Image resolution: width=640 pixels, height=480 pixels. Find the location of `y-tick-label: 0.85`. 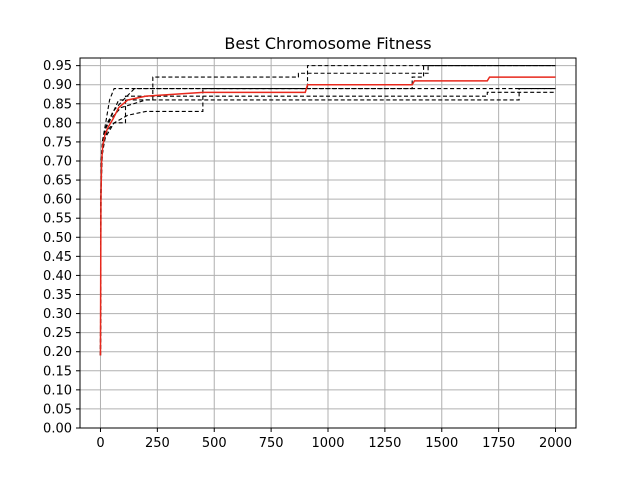

y-tick-label: 0.85 is located at coordinates (57, 104).